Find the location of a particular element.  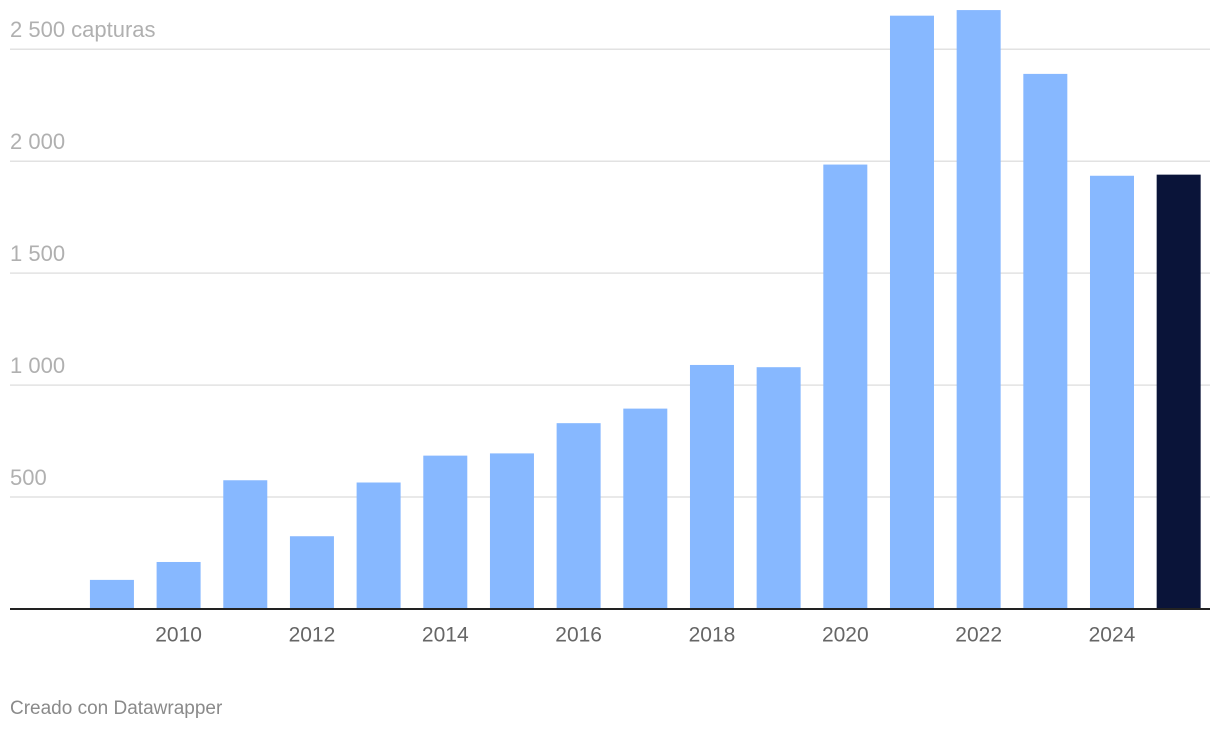

x-tick-label: 2010 is located at coordinates (178, 635).